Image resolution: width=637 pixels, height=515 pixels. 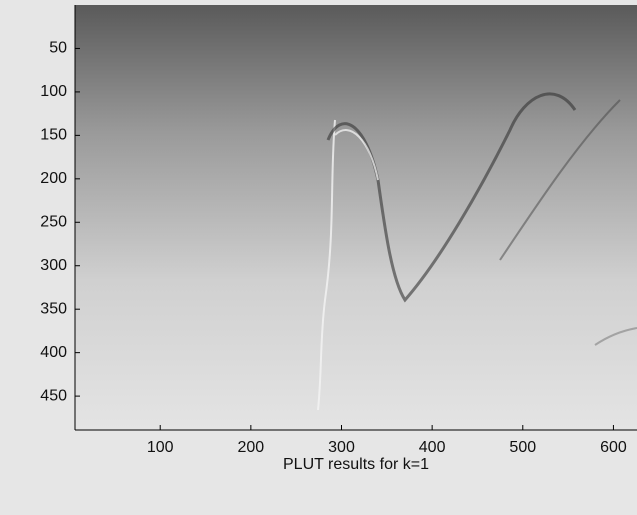 What do you see at coordinates (356, 464) in the screenshot?
I see `x-axis-label: PLUT results for k=1` at bounding box center [356, 464].